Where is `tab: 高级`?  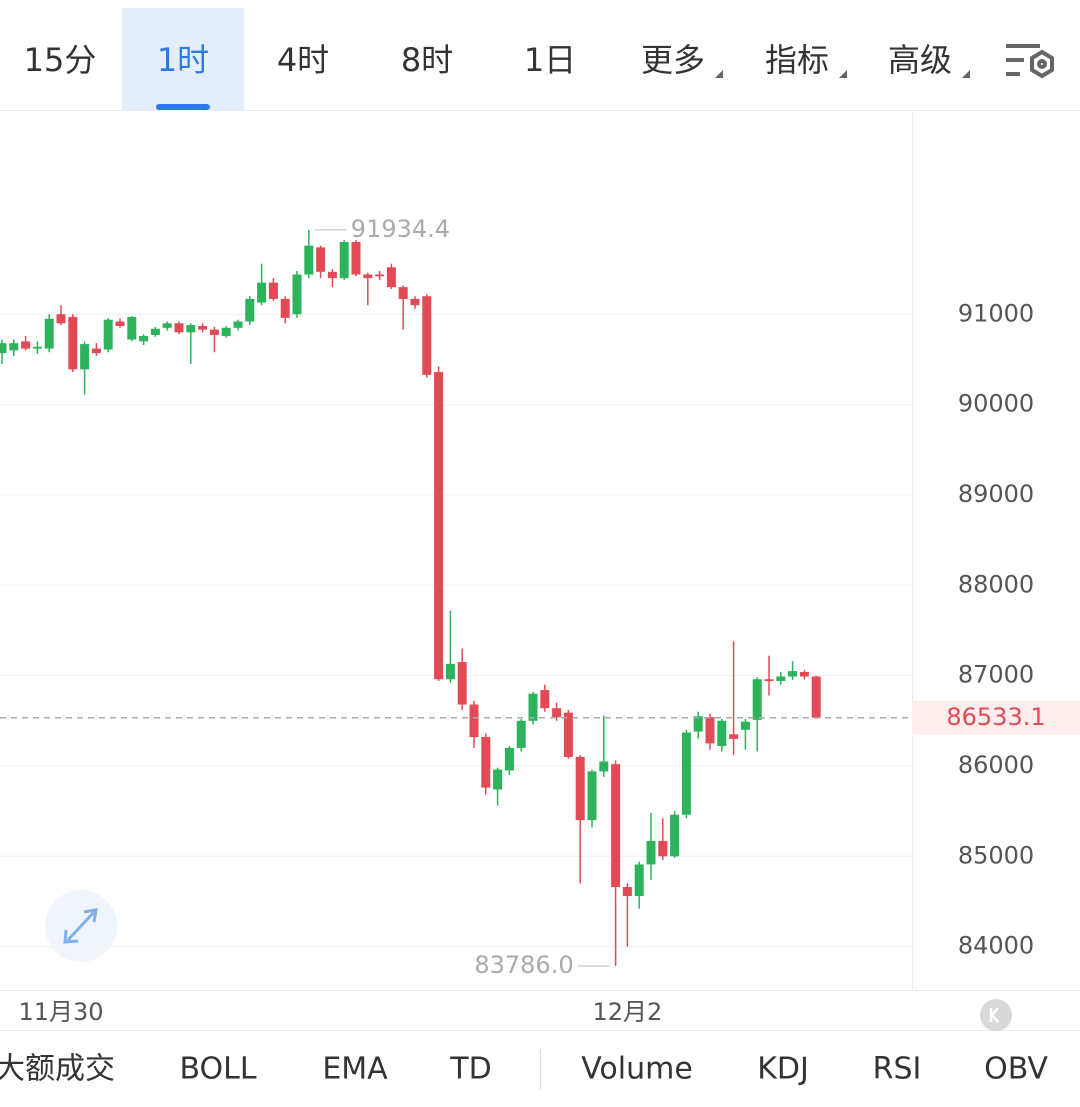 tab: 高级 is located at coordinates (920, 60).